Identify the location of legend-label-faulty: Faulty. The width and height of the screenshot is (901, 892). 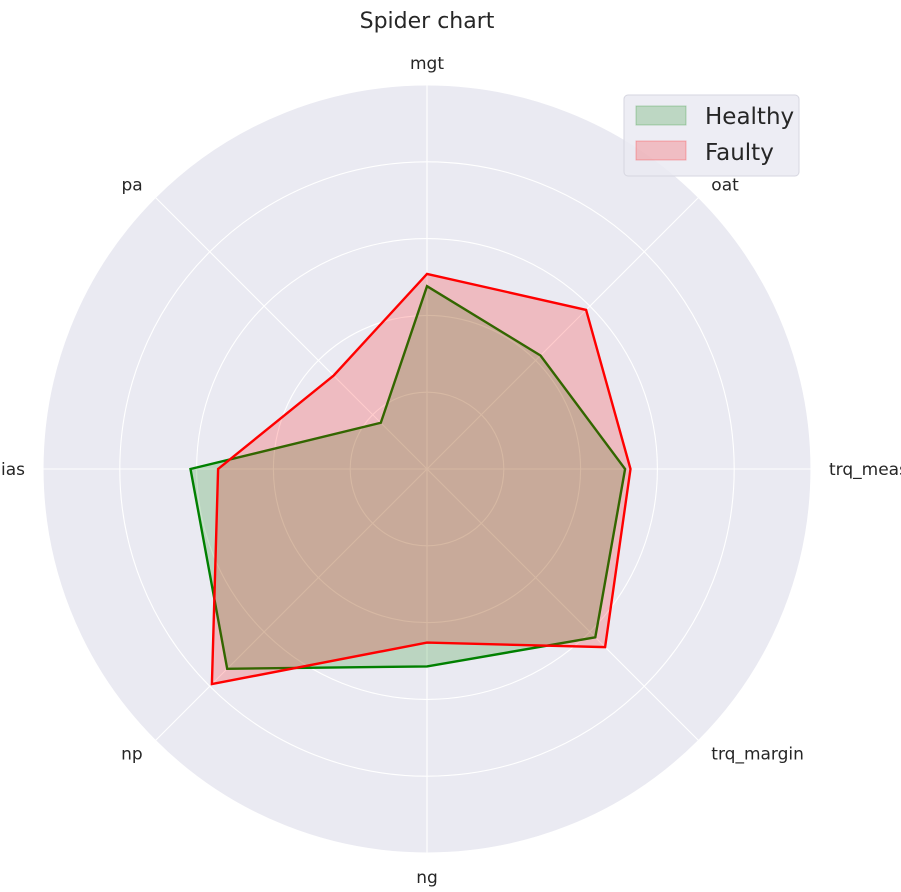
(739, 153).